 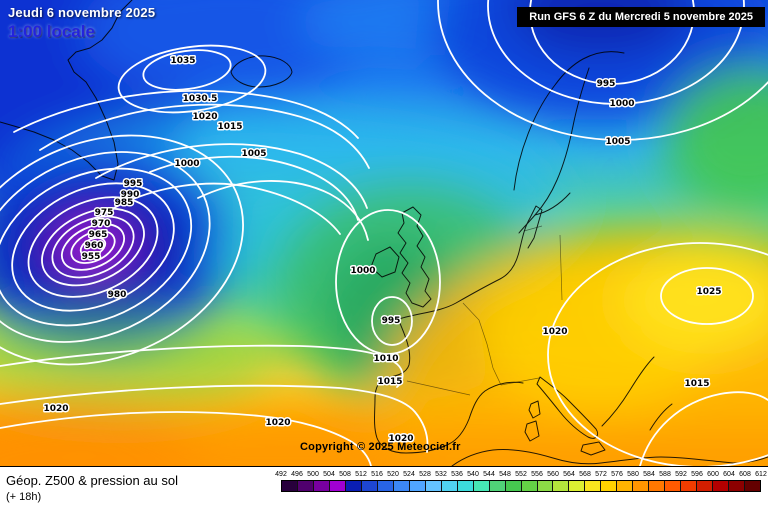 What do you see at coordinates (601, 474) in the screenshot?
I see `scale-value: 572` at bounding box center [601, 474].